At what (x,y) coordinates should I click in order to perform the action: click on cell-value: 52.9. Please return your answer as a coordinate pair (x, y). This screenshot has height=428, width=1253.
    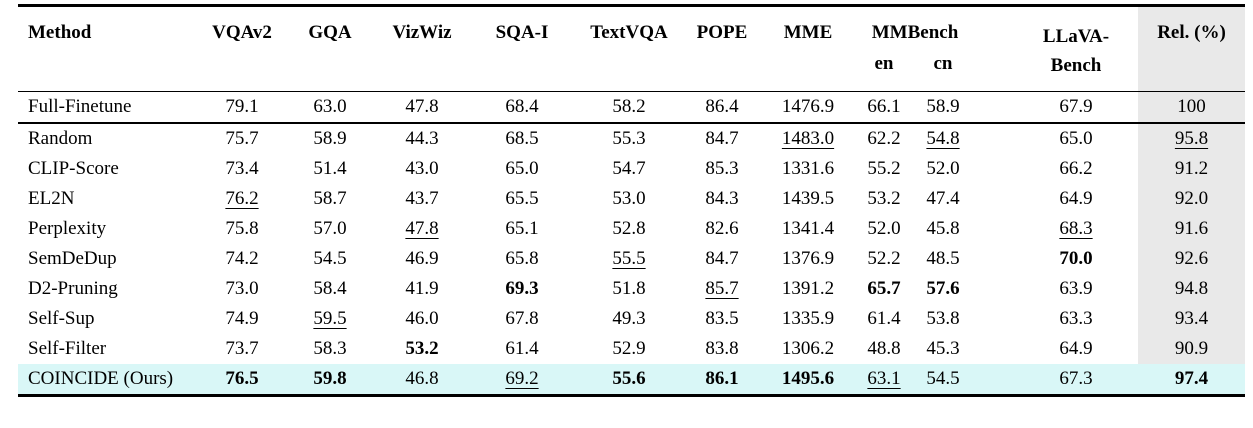
    Looking at the image, I should click on (629, 348).